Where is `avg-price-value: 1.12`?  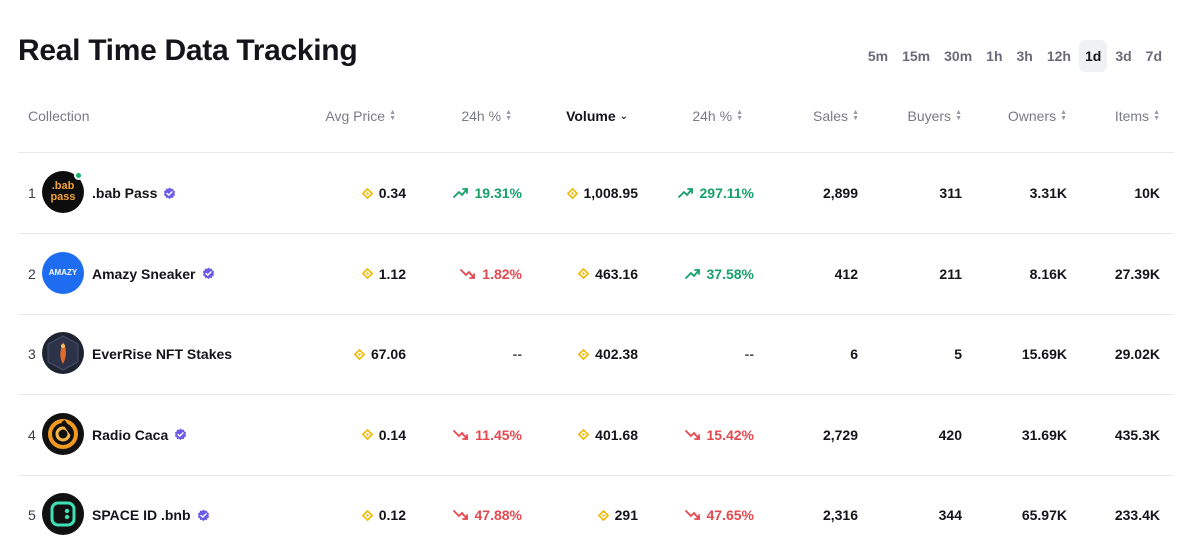 avg-price-value: 1.12 is located at coordinates (392, 273).